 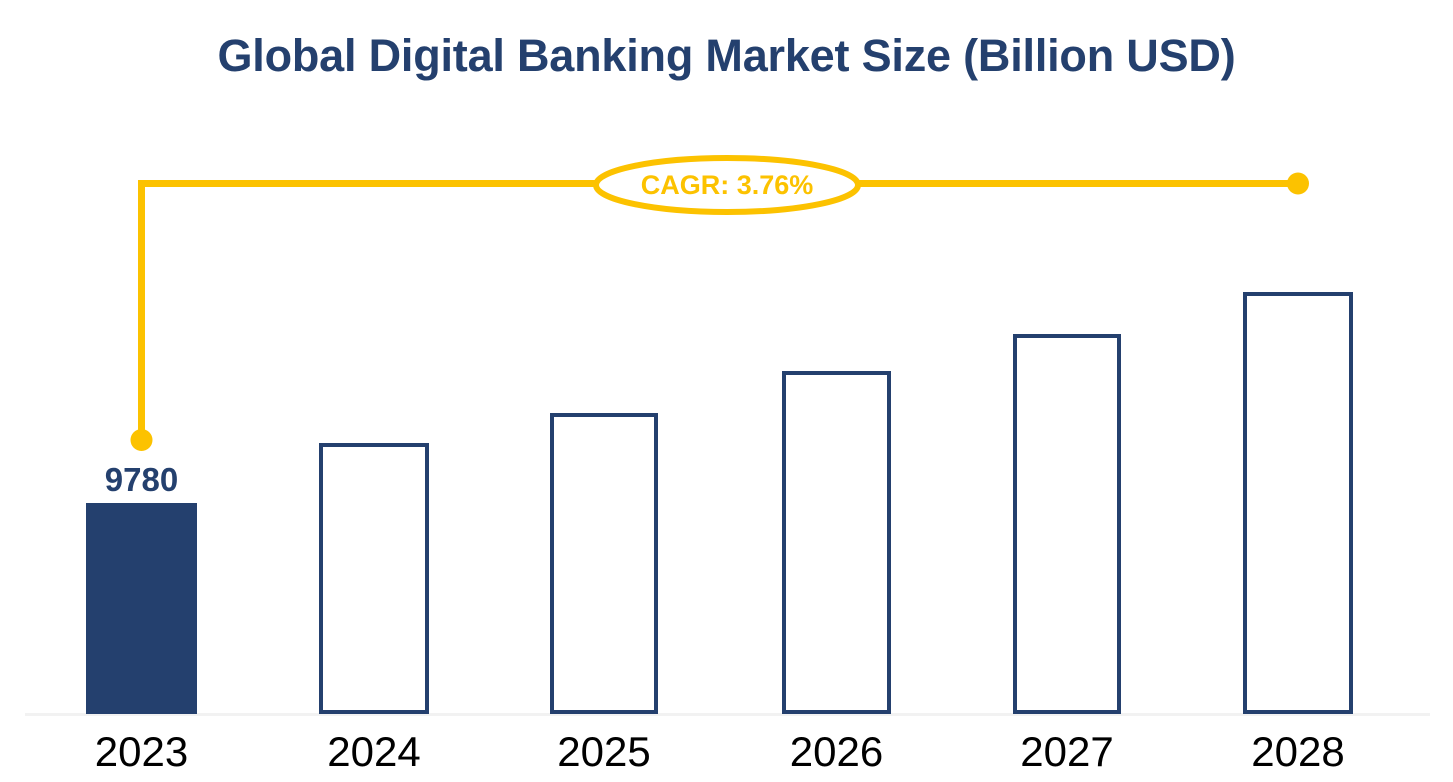 What do you see at coordinates (1067, 524) in the screenshot?
I see `bar-2027` at bounding box center [1067, 524].